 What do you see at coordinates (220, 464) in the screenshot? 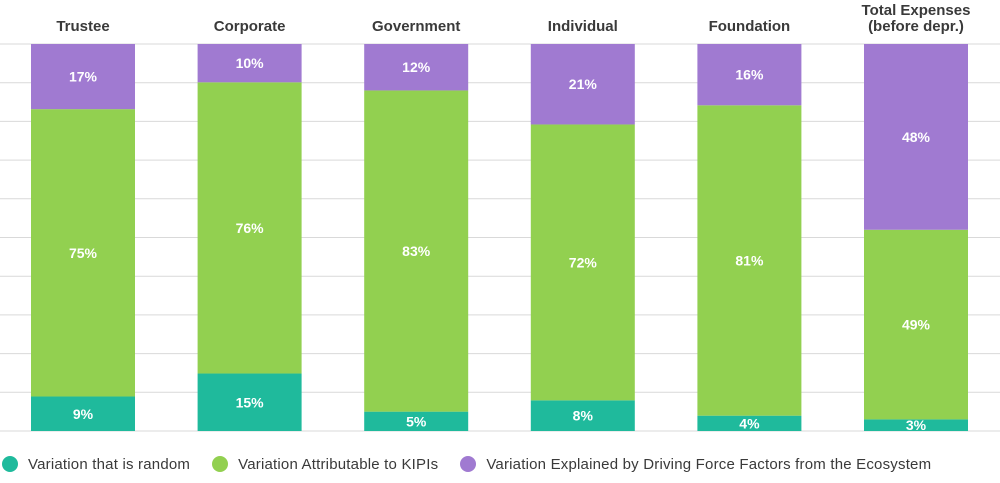
I see `legend-swatch-kipis` at bounding box center [220, 464].